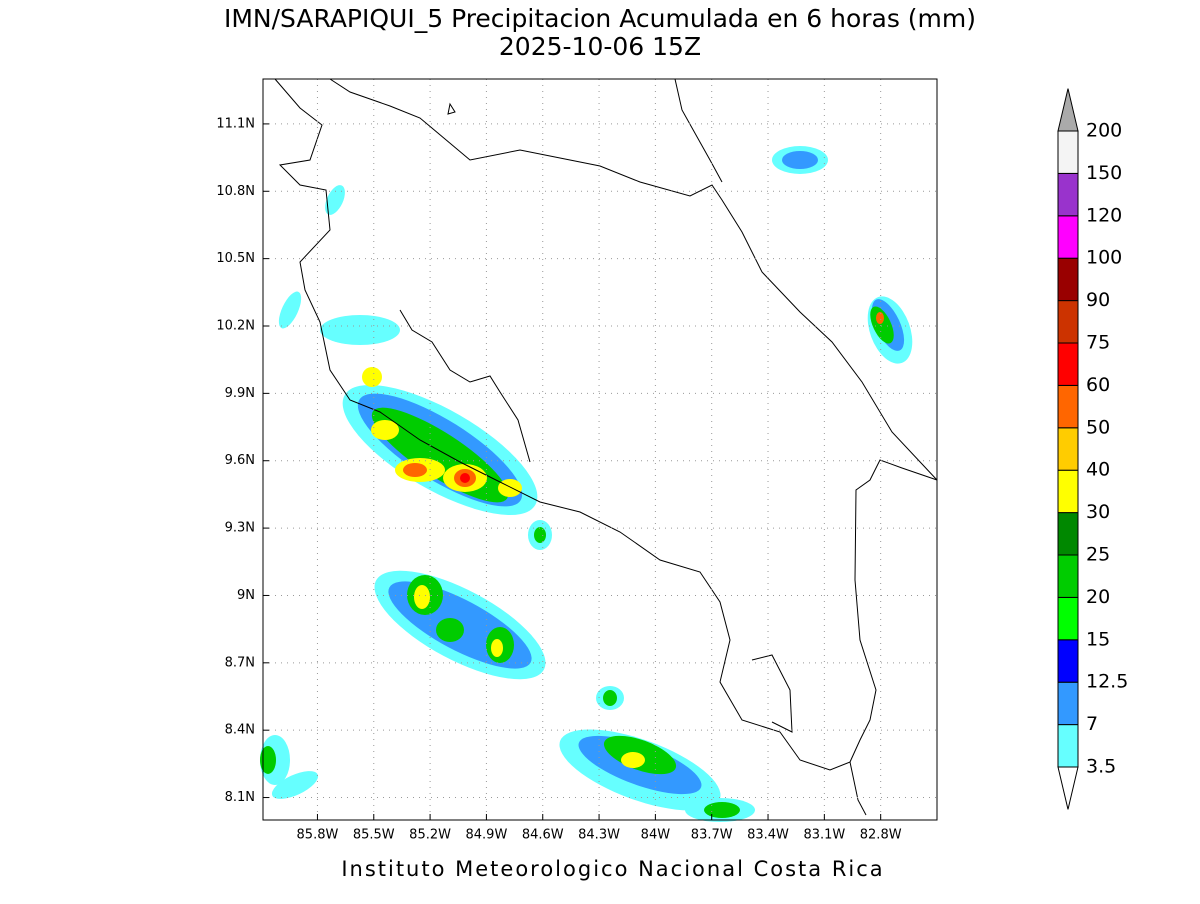 The width and height of the screenshot is (1200, 904). Describe the element at coordinates (318, 835) in the screenshot. I see `x-tick-label: 85.8W` at that location.